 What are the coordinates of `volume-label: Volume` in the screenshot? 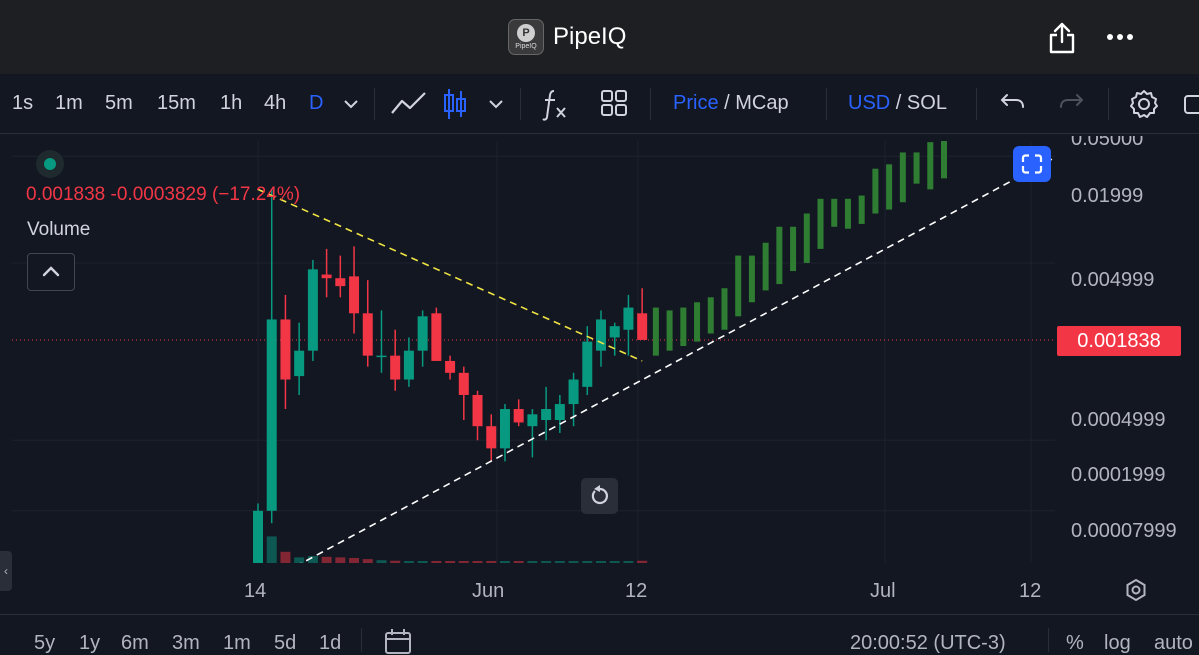 It's located at (59, 229).